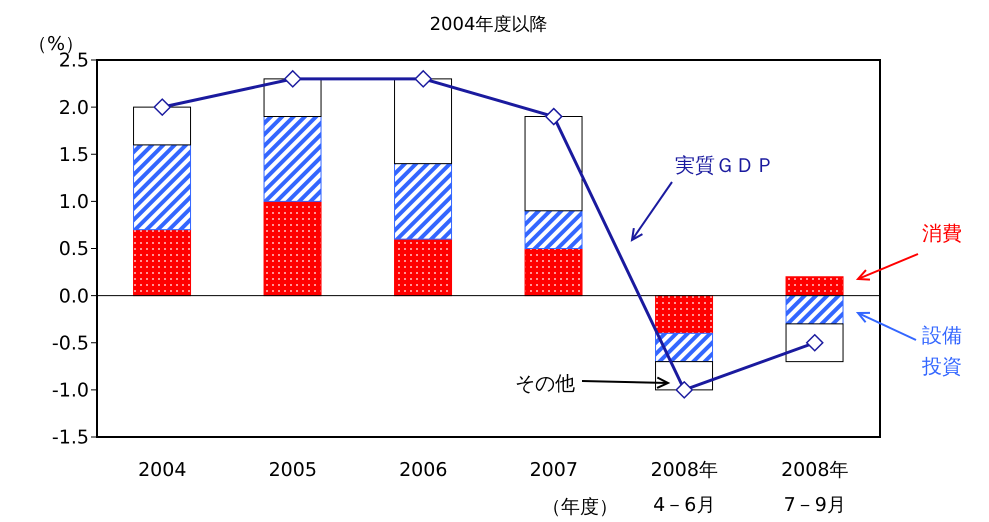 The image size is (989, 522). I want to click on y-tick-label: 2.0, so click(73, 107).